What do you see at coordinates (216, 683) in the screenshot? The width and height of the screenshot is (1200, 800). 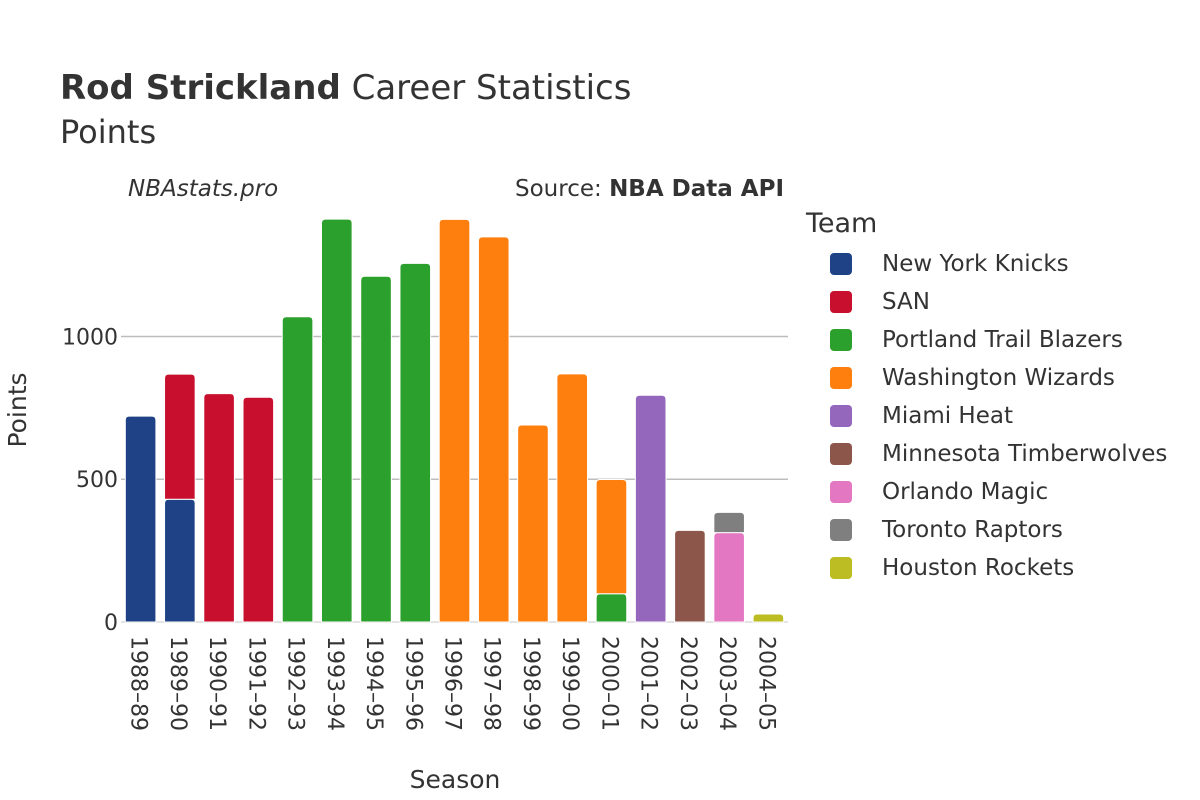 I see `x-tick-label: 1990–91` at bounding box center [216, 683].